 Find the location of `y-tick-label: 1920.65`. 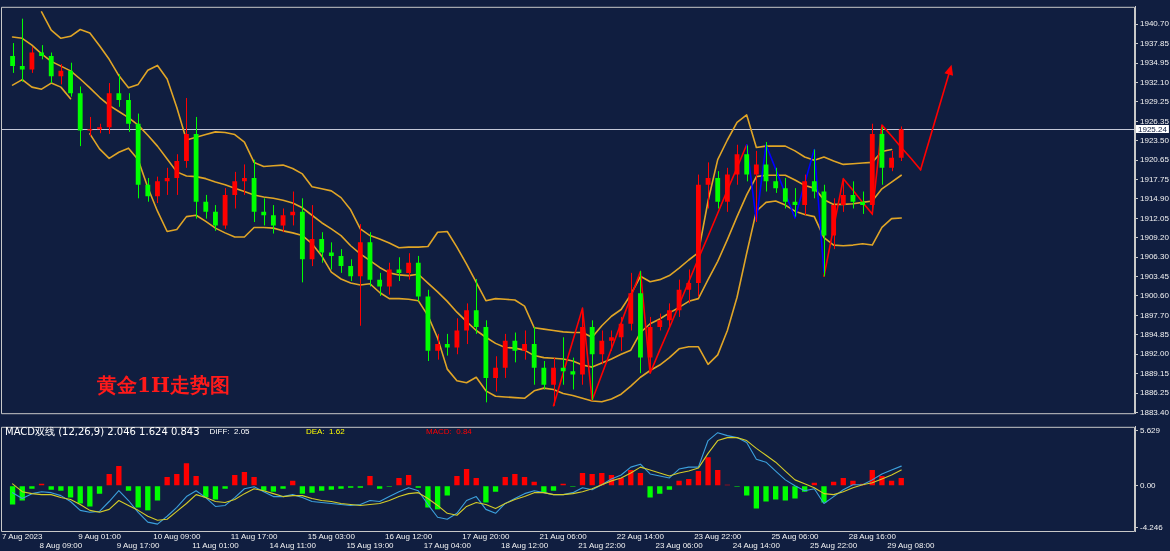

y-tick-label: 1920.65 is located at coordinates (1155, 160).